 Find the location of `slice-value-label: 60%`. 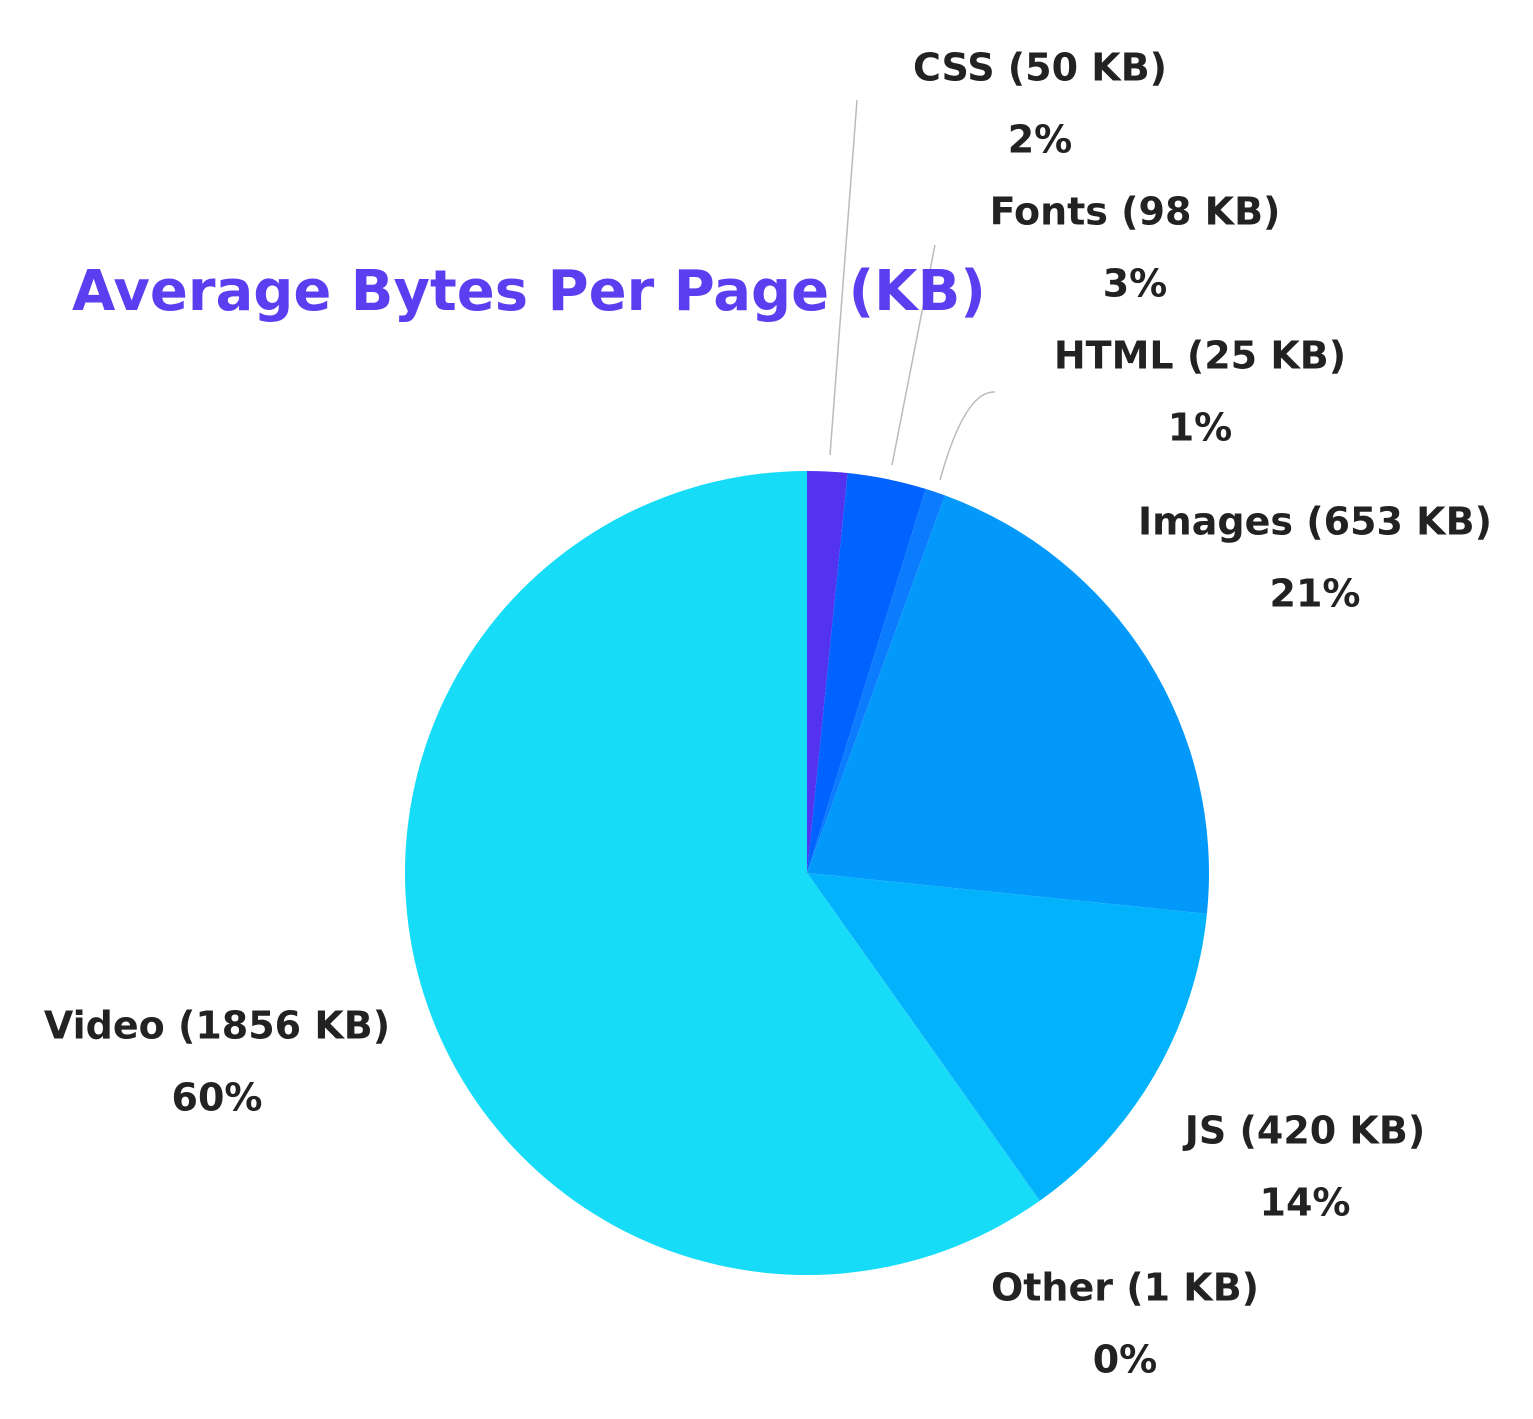

slice-value-label: 60% is located at coordinates (217, 1098).